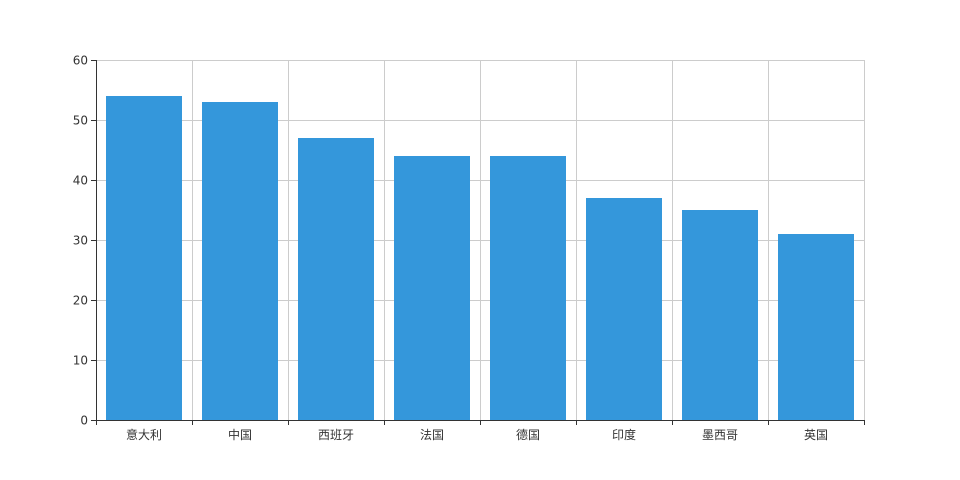 Image resolution: width=960 pixels, height=480 pixels. I want to click on y-tick-label: 50, so click(80, 121).